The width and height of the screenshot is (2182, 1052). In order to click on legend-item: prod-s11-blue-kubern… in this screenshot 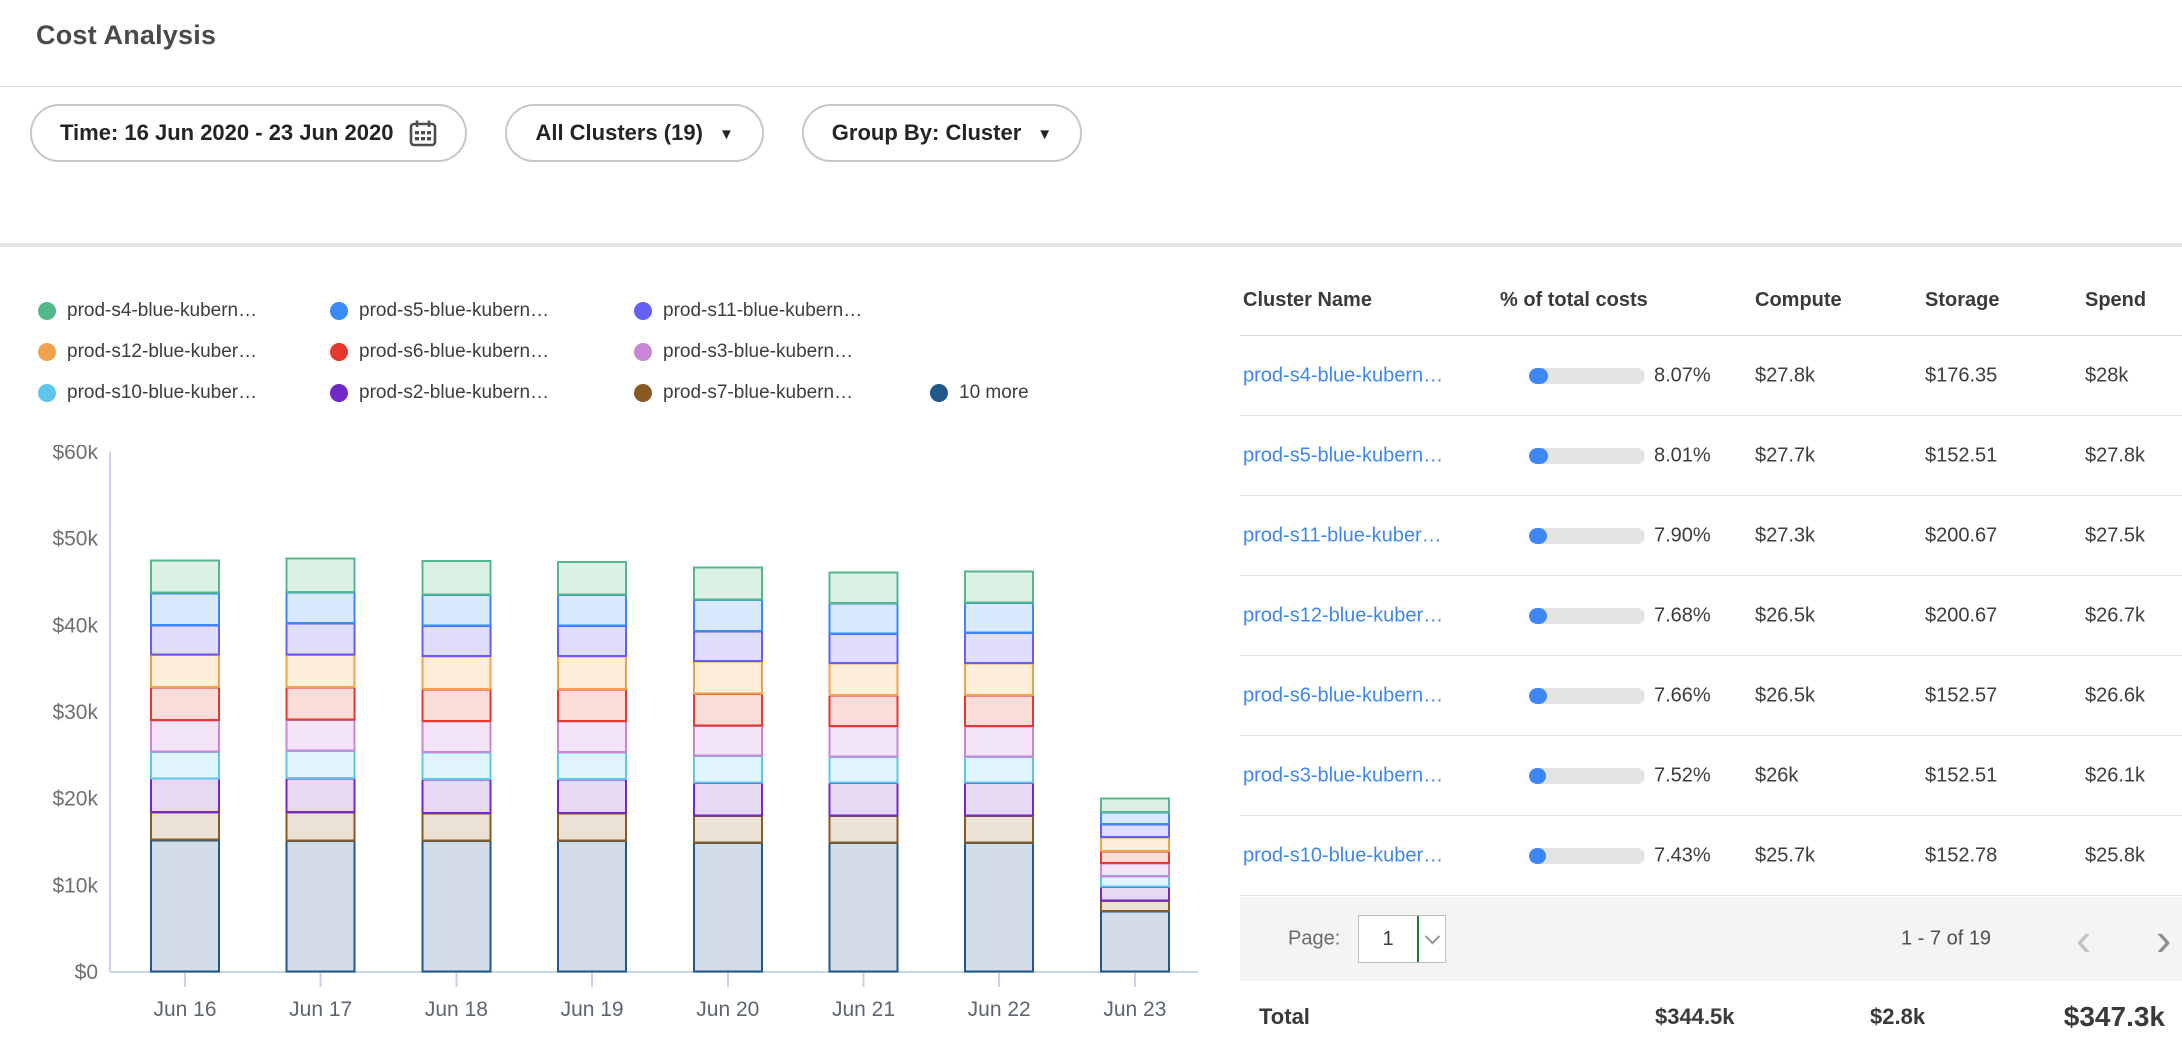, I will do `click(782, 311)`.